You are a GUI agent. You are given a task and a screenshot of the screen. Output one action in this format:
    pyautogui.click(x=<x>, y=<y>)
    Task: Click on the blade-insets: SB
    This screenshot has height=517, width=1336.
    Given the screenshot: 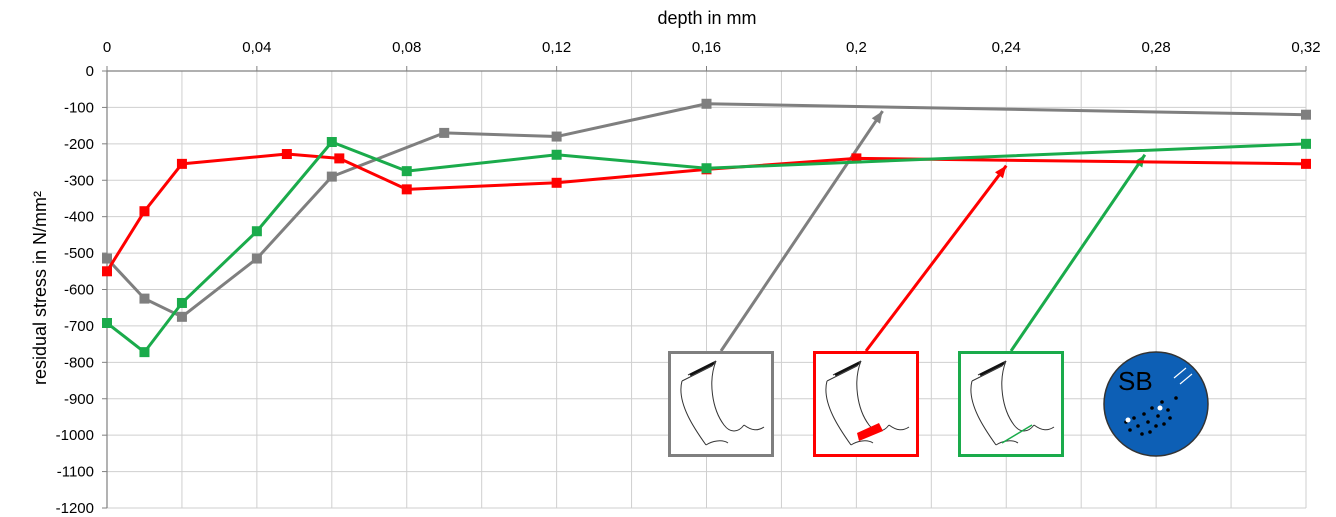 What is the action you would take?
    pyautogui.click(x=938, y=404)
    